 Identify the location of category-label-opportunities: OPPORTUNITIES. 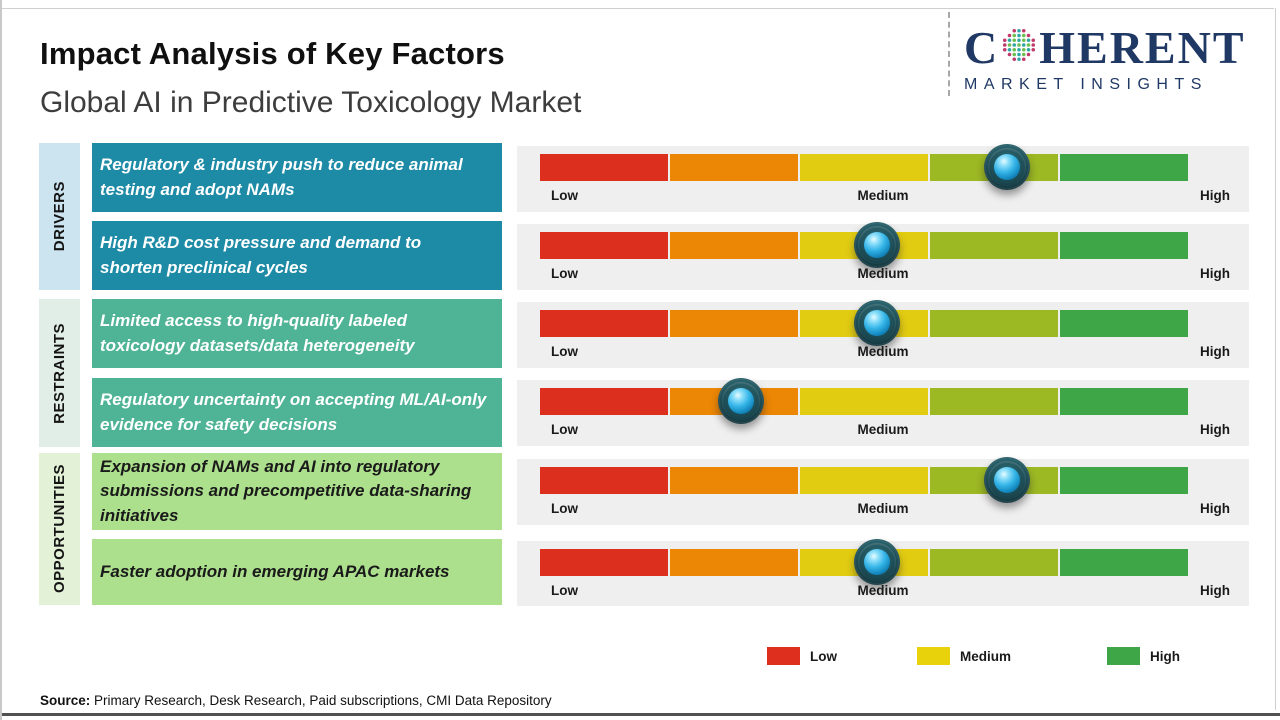
(59, 529).